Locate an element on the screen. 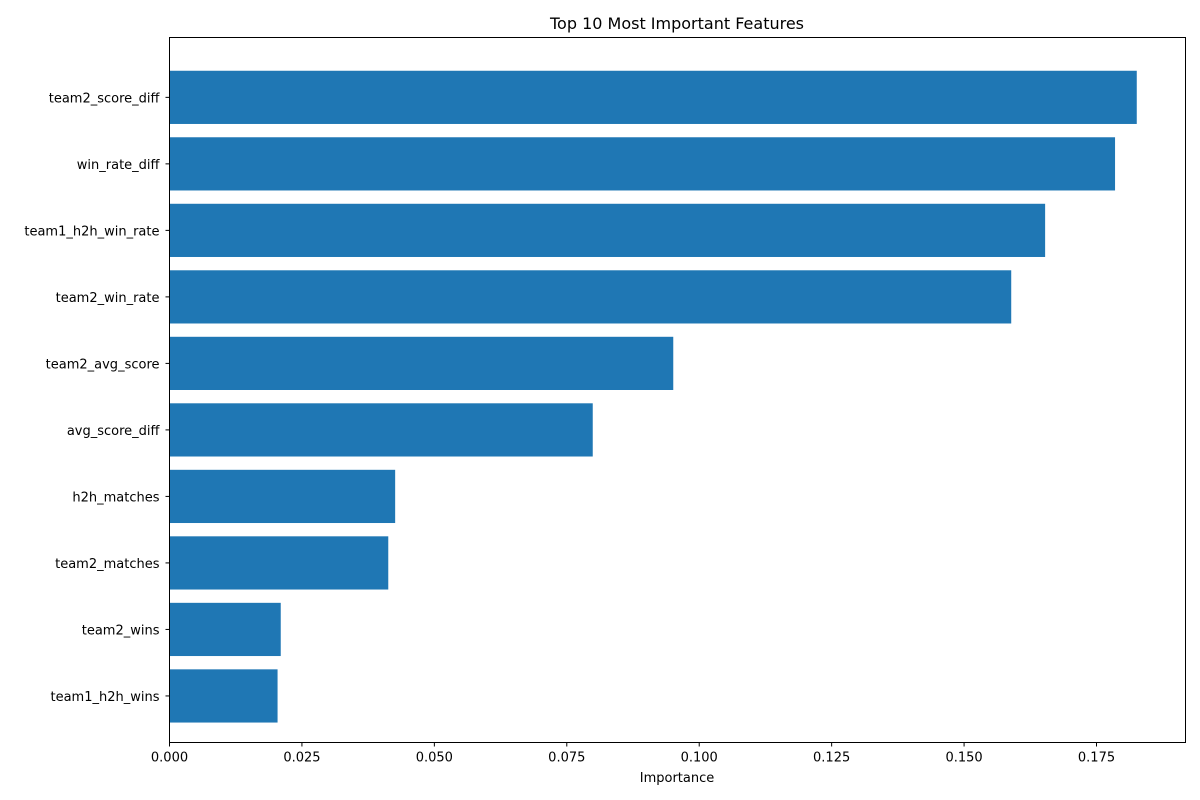 This screenshot has height=800, width=1200. x-axis: 0.000 0.025 0.050 0.075 0.100 0.125 0.150 0.175 is located at coordinates (633, 754).